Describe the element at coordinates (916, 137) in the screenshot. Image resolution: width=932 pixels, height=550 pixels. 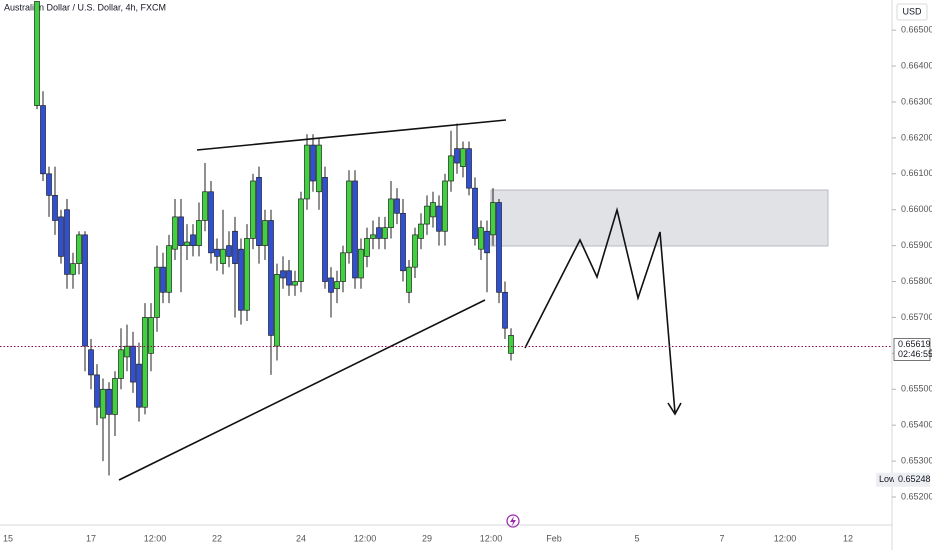
I see `y-tick-label: 0.66200` at that location.